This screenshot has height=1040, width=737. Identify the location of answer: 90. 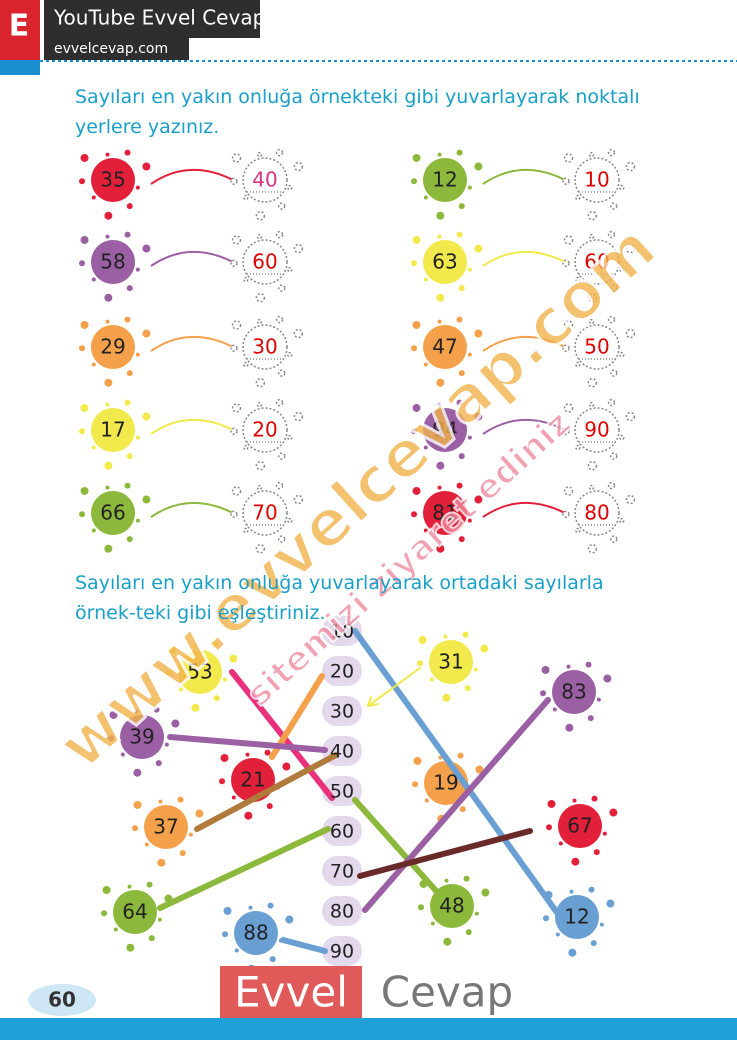
(596, 430).